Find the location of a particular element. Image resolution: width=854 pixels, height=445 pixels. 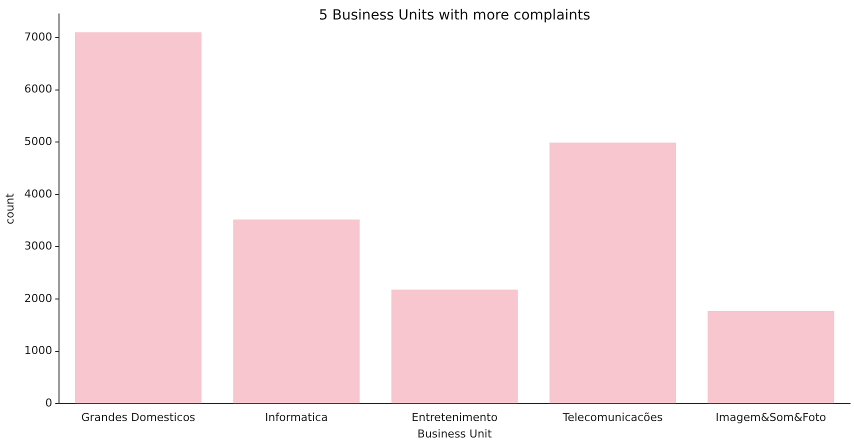

x-tick-label: Informatica is located at coordinates (296, 417).